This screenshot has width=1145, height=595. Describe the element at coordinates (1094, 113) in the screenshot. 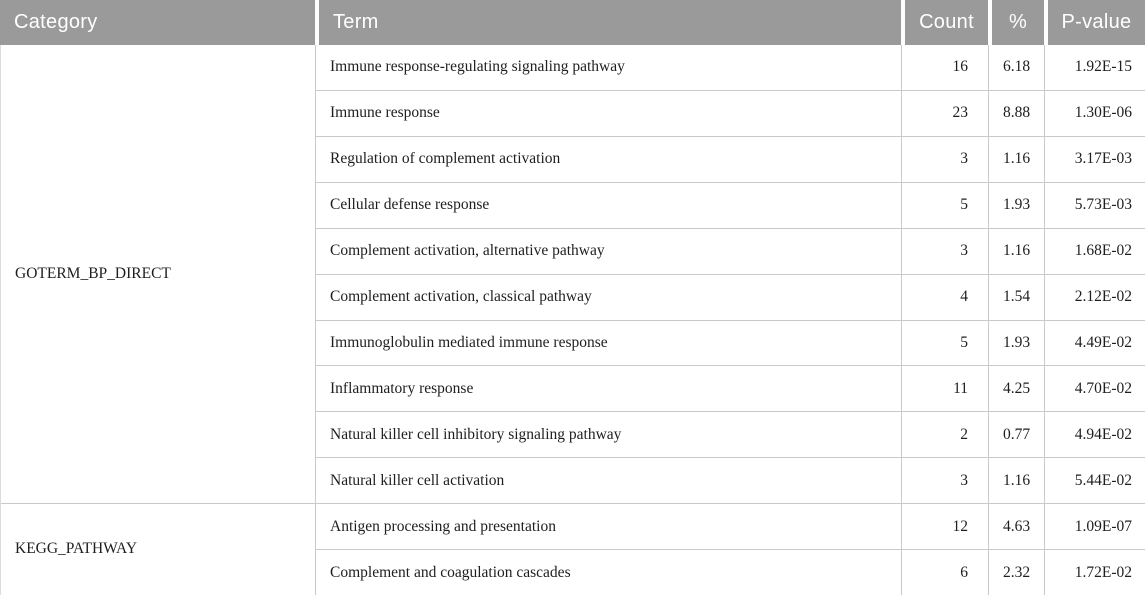

I see `pvalue-cell: 1.30E-06` at that location.